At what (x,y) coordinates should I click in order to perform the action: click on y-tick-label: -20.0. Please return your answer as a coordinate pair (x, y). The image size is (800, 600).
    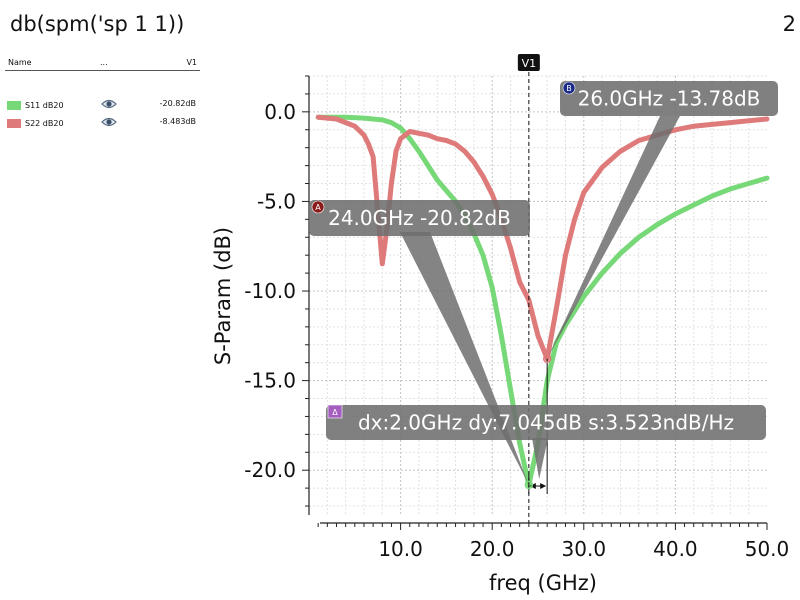
    Looking at the image, I should click on (270, 470).